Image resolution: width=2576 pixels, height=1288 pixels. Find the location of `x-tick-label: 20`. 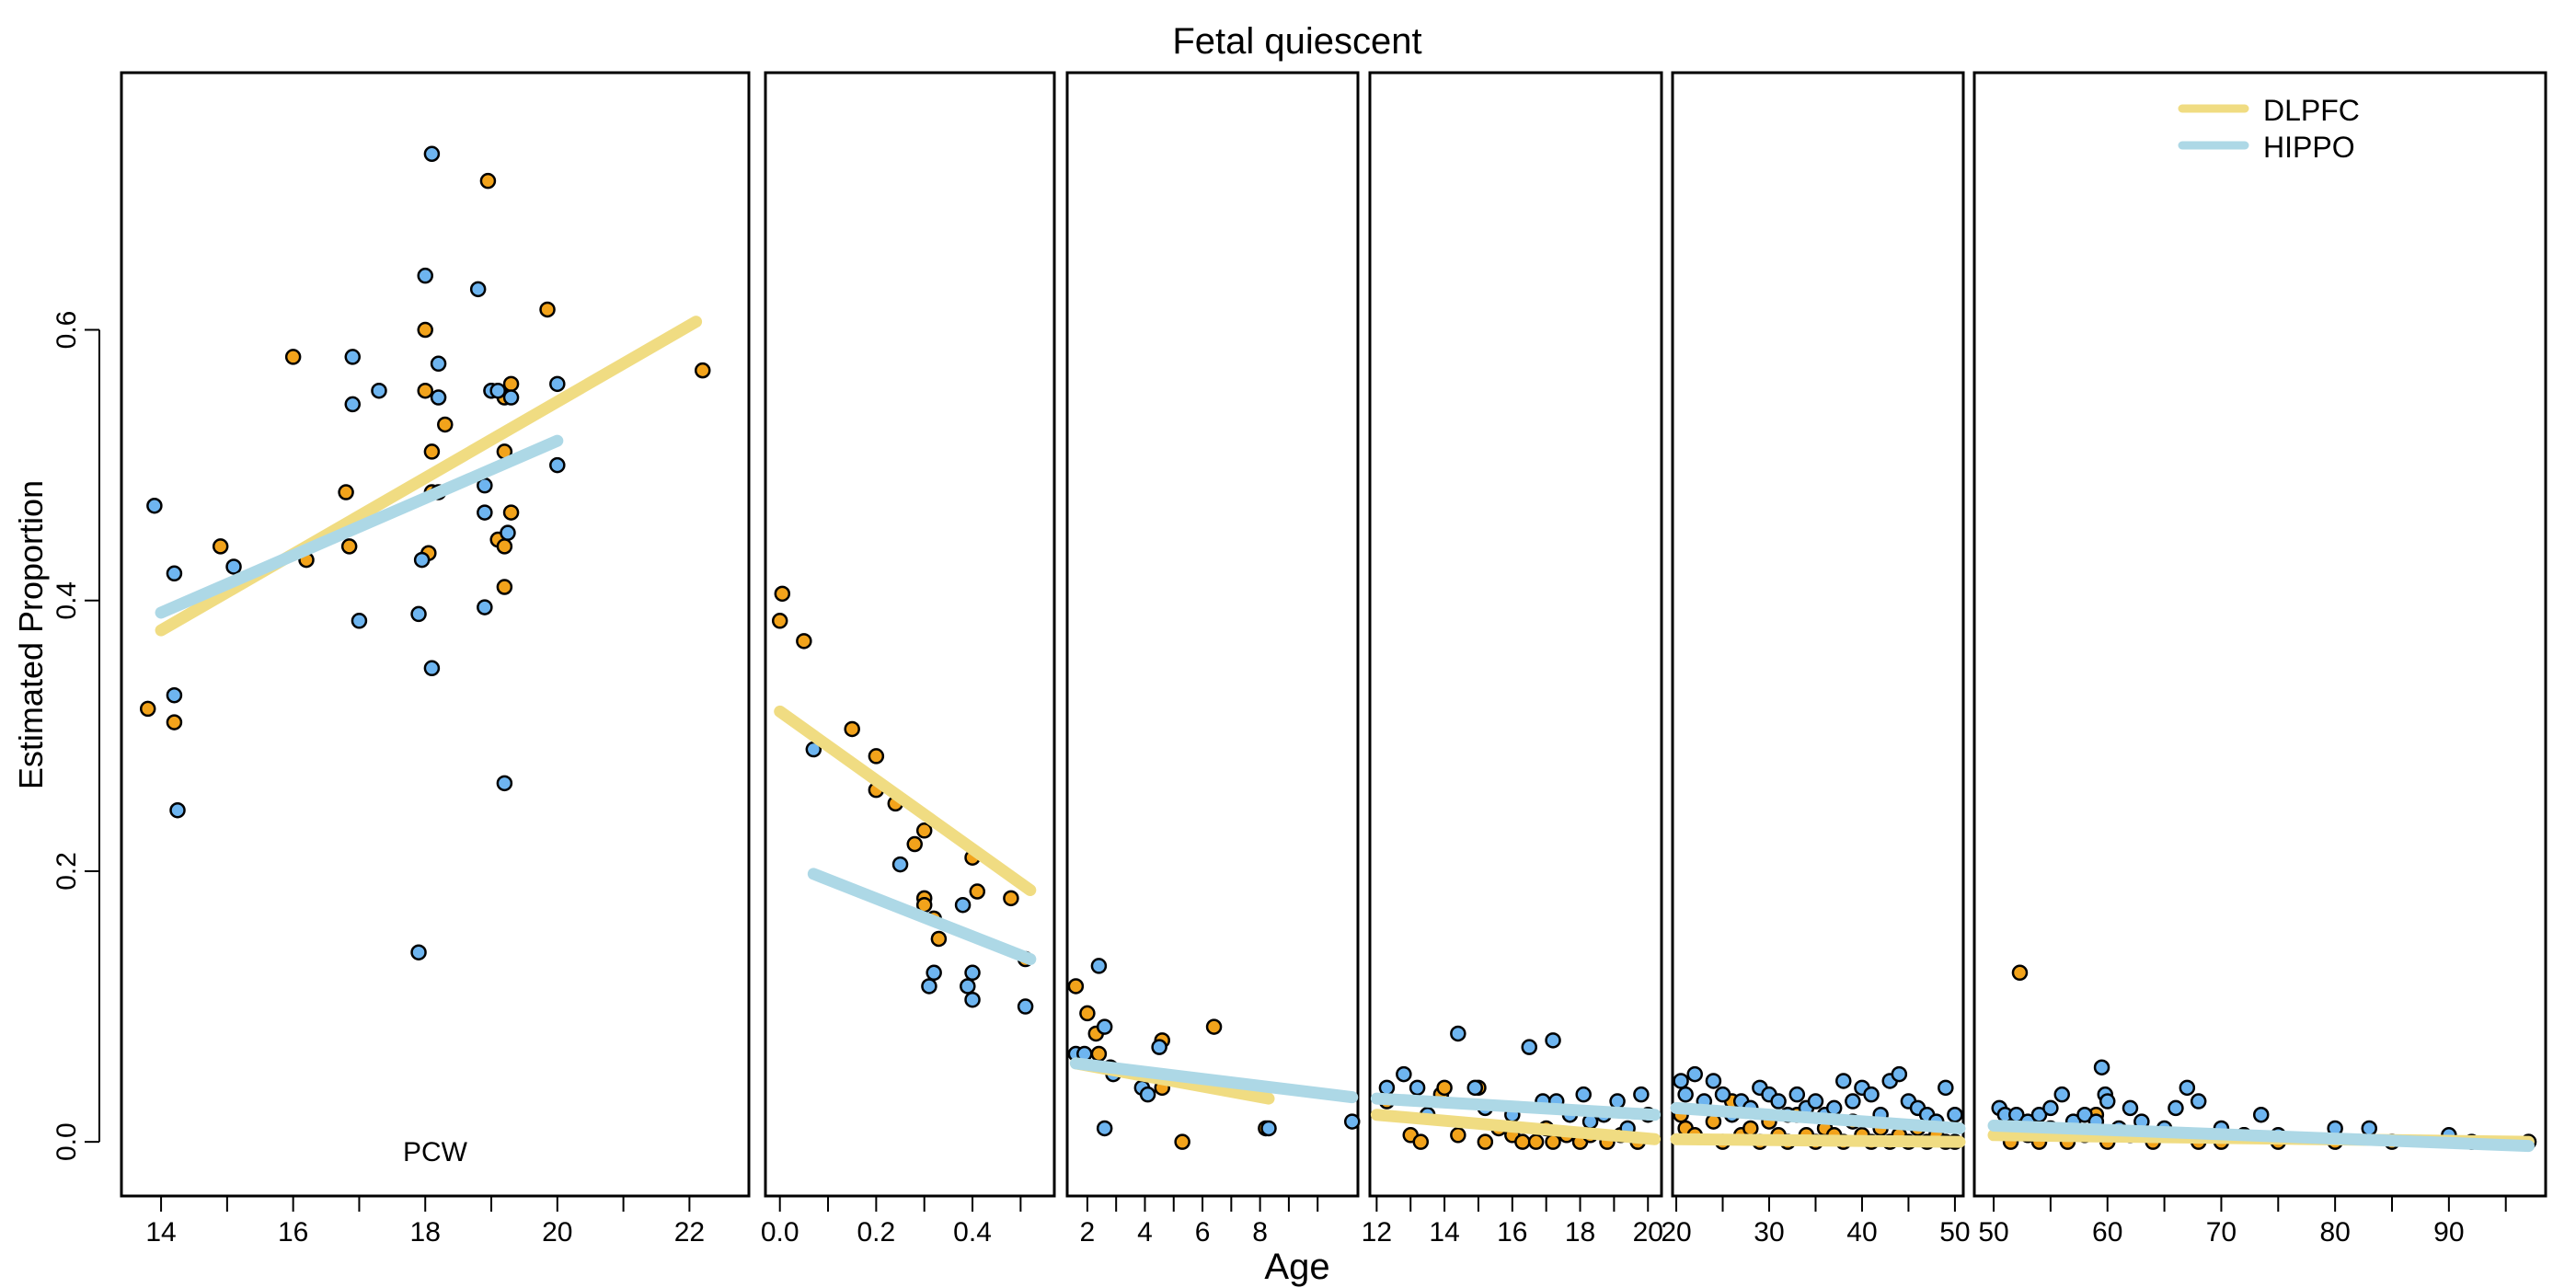

x-tick-label: 20 is located at coordinates (557, 1232).